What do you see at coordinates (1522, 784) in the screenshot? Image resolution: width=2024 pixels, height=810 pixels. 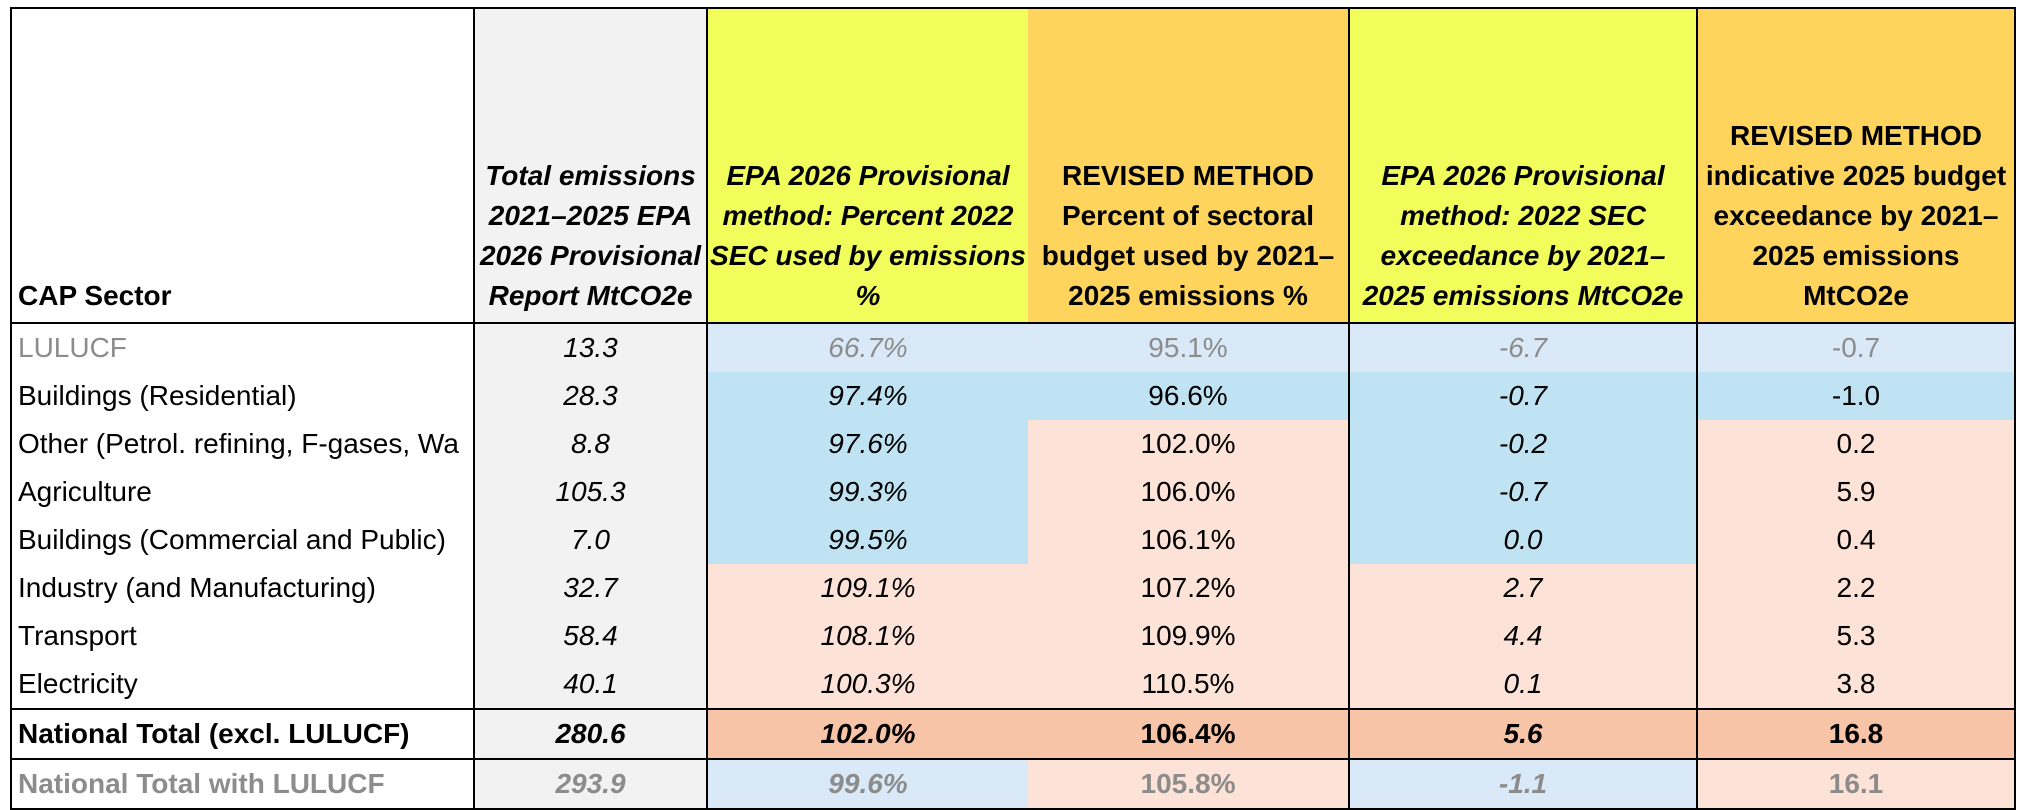 I see `cell-epa-exc: -1.1` at bounding box center [1522, 784].